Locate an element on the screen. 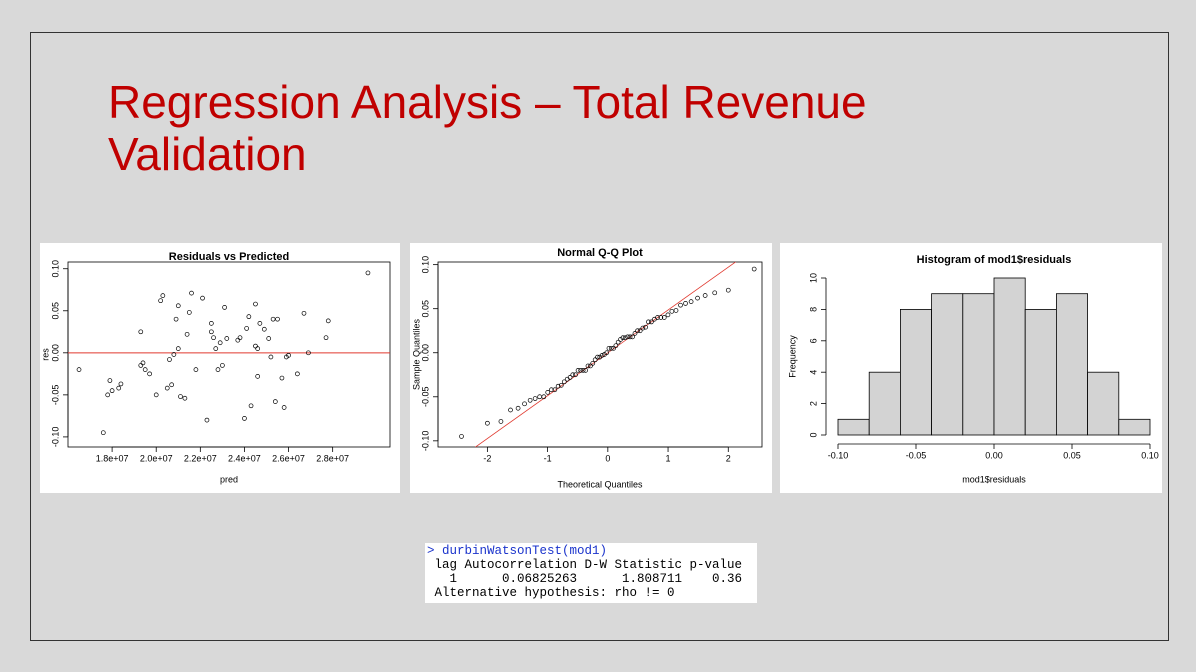 The height and width of the screenshot is (672, 1196). x-tick-label: 2.8e+07 is located at coordinates (332, 458).